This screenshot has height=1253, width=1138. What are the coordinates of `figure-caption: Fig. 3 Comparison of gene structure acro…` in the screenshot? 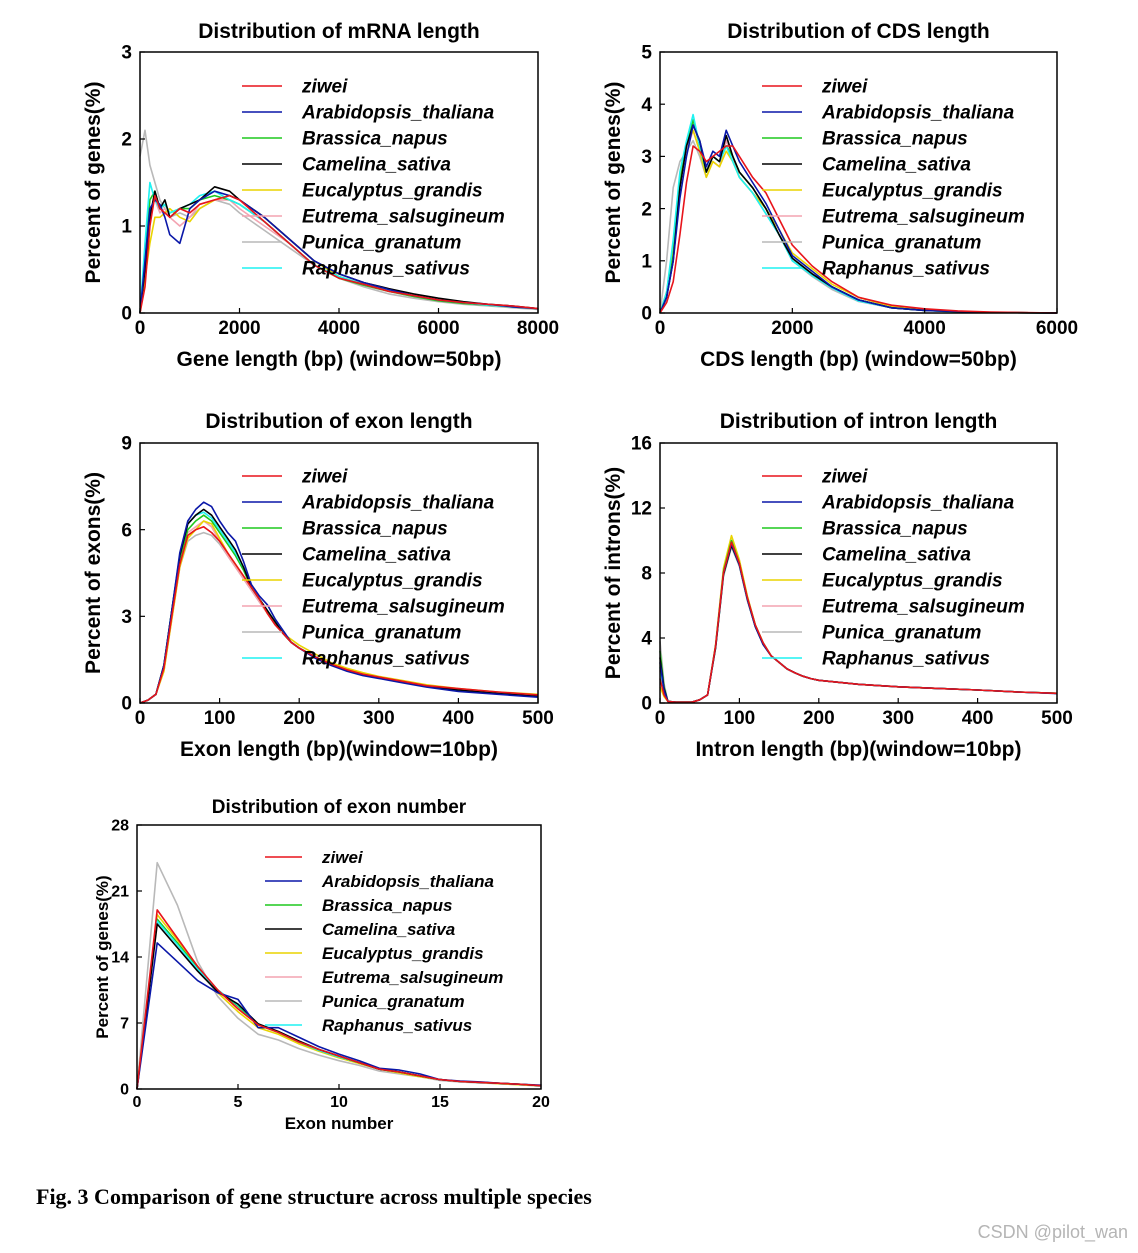 It's located at (314, 1196).